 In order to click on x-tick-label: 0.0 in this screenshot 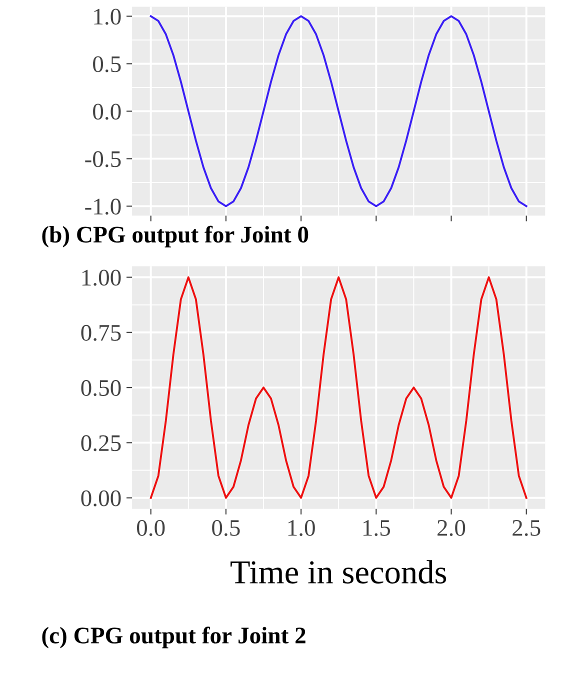, I will do `click(150, 528)`.